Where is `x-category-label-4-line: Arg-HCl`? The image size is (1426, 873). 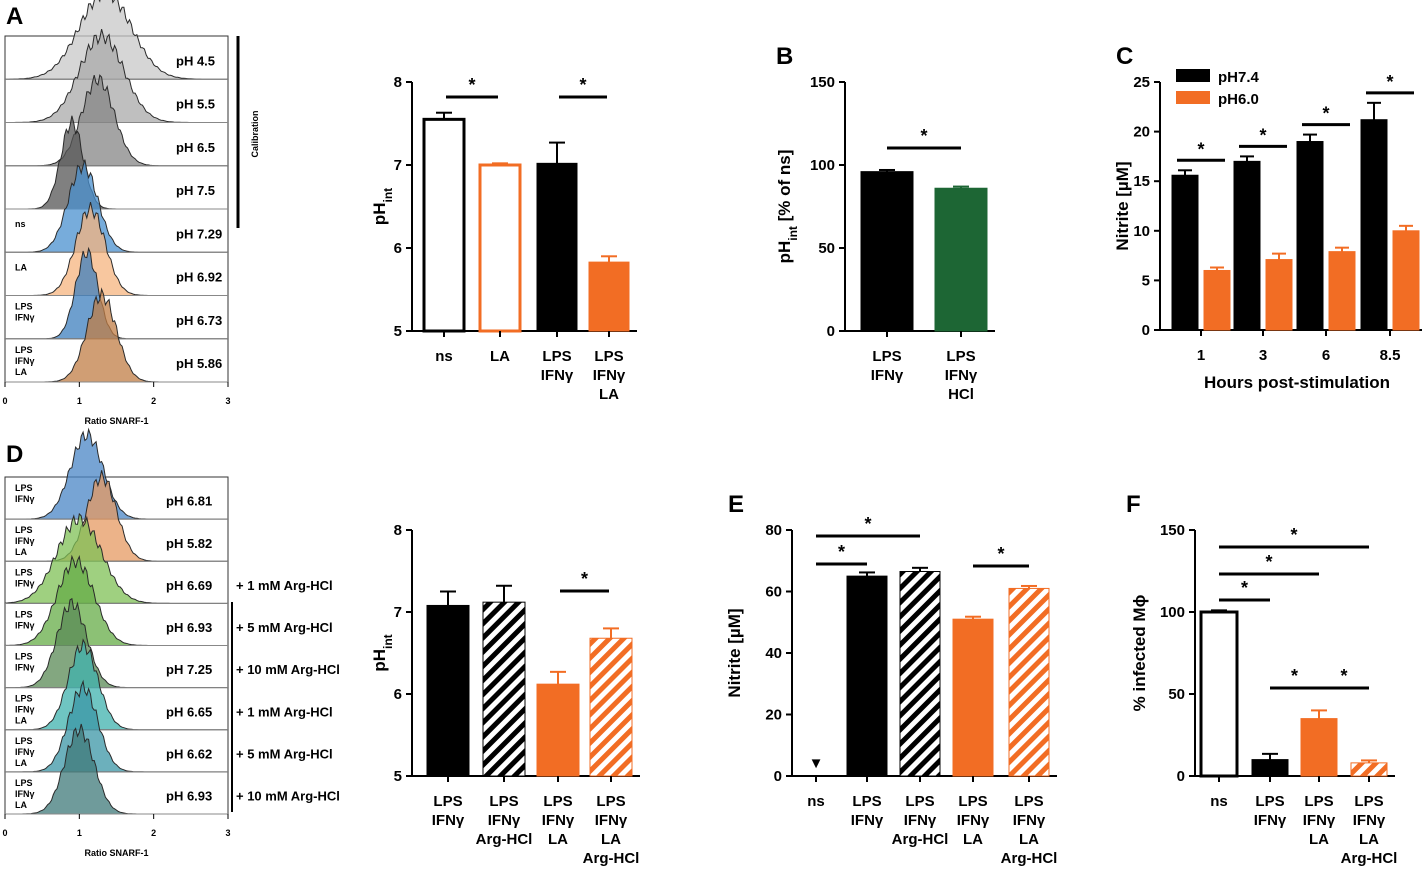
x-category-label-4-line: Arg-HCl is located at coordinates (1029, 858).